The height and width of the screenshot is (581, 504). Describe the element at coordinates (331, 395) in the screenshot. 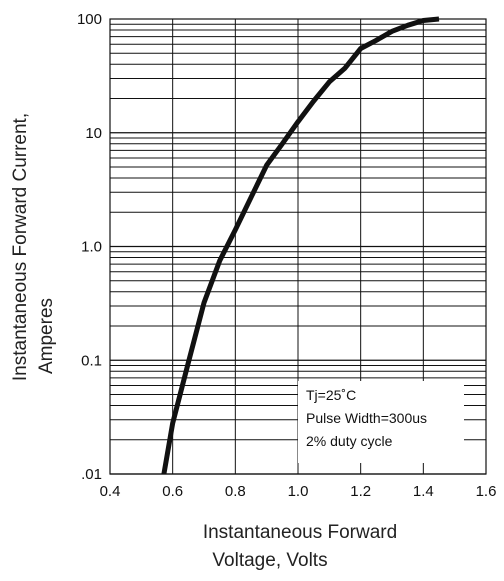

I see `annotation-line: Tj=25˚C` at that location.